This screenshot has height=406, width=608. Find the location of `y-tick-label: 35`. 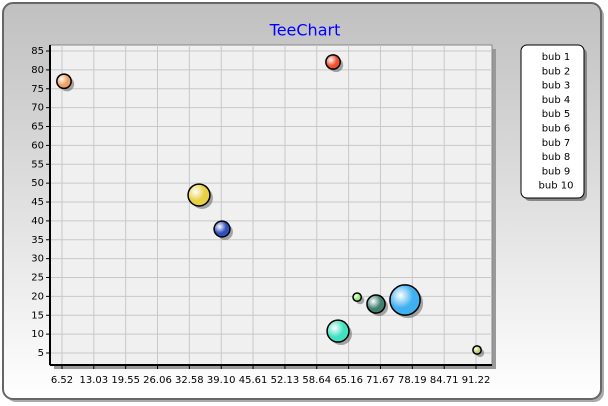

y-tick-label: 35 is located at coordinates (37, 240).